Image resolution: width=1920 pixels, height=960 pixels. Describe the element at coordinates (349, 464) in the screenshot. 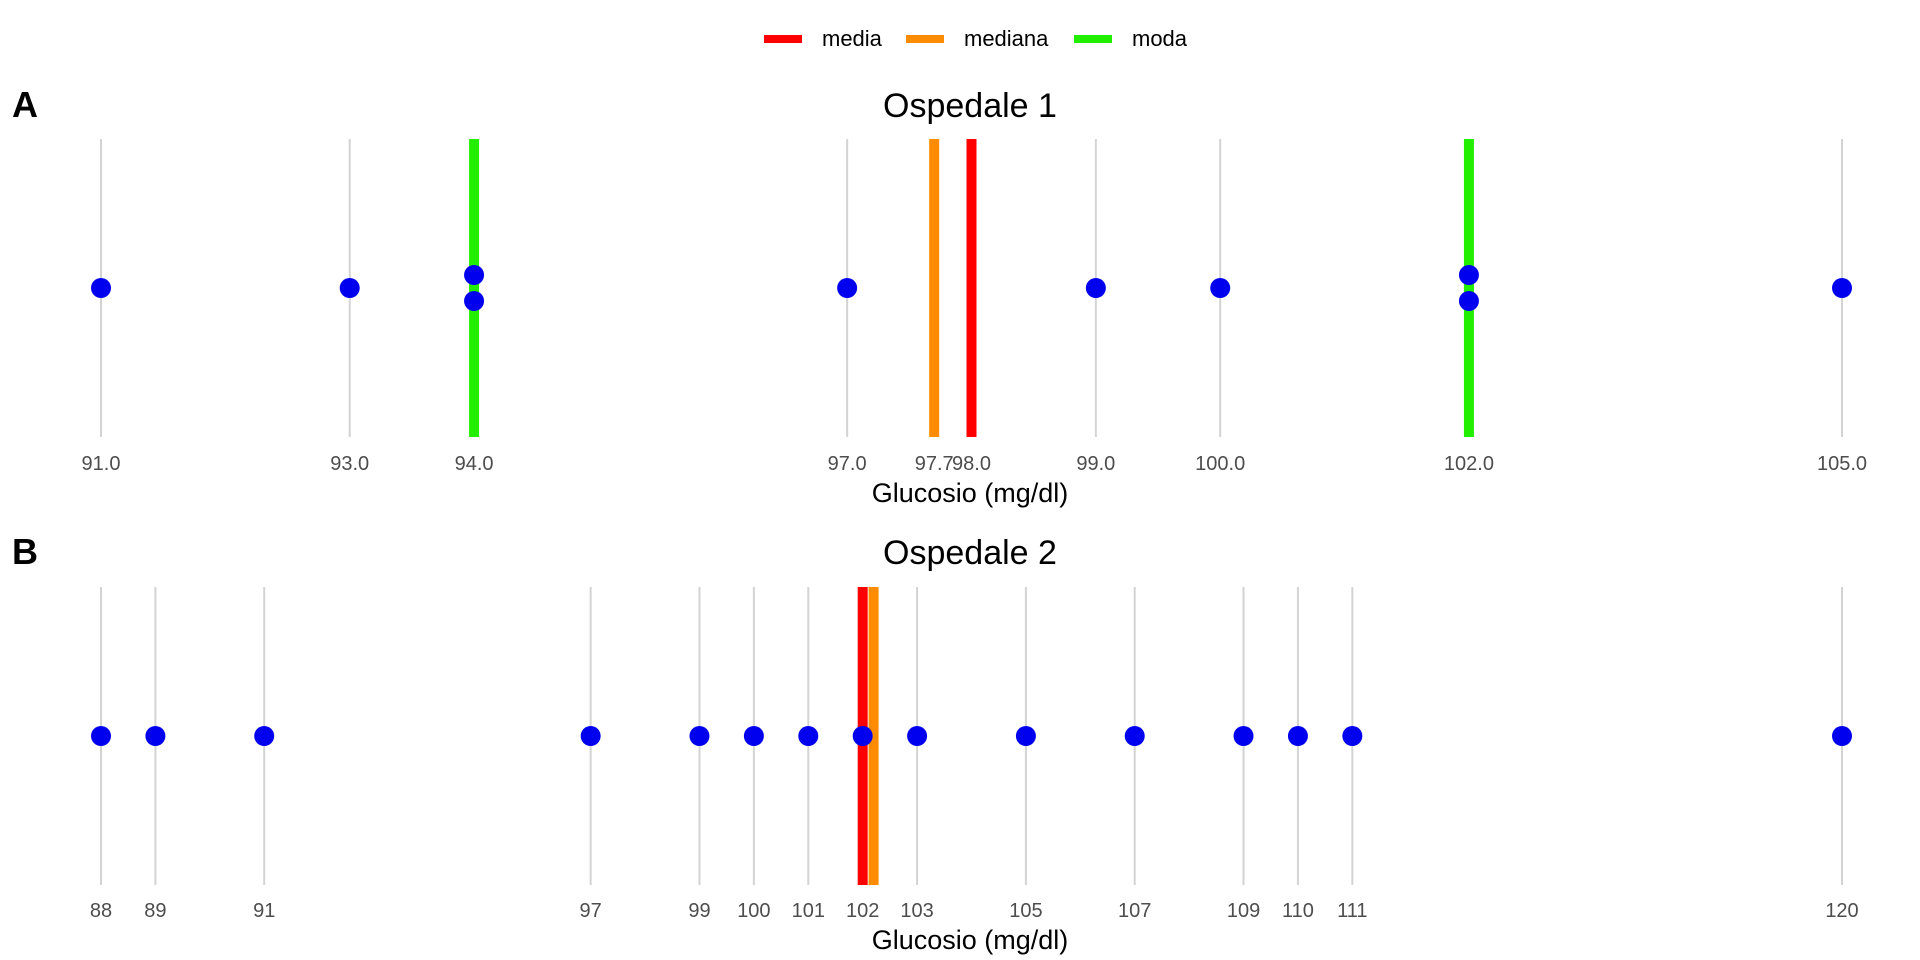

I see `x-tick-label: 93.0` at that location.